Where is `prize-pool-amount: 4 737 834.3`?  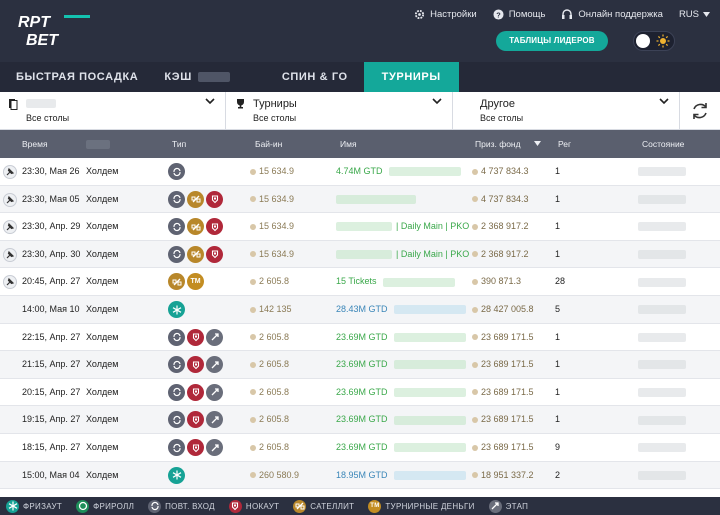
prize-pool-amount: 4 737 834.3 is located at coordinates (505, 171).